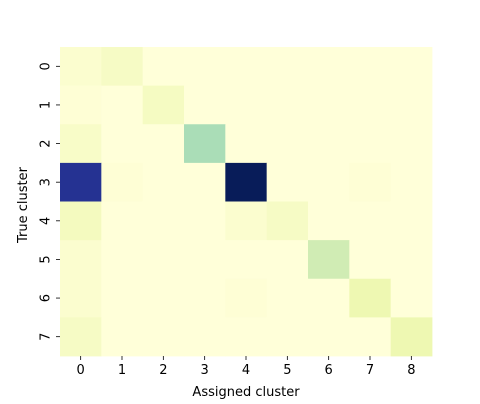 This screenshot has width=480, height=404. What do you see at coordinates (46, 259) in the screenshot?
I see `y-tick-label: 5` at bounding box center [46, 259].